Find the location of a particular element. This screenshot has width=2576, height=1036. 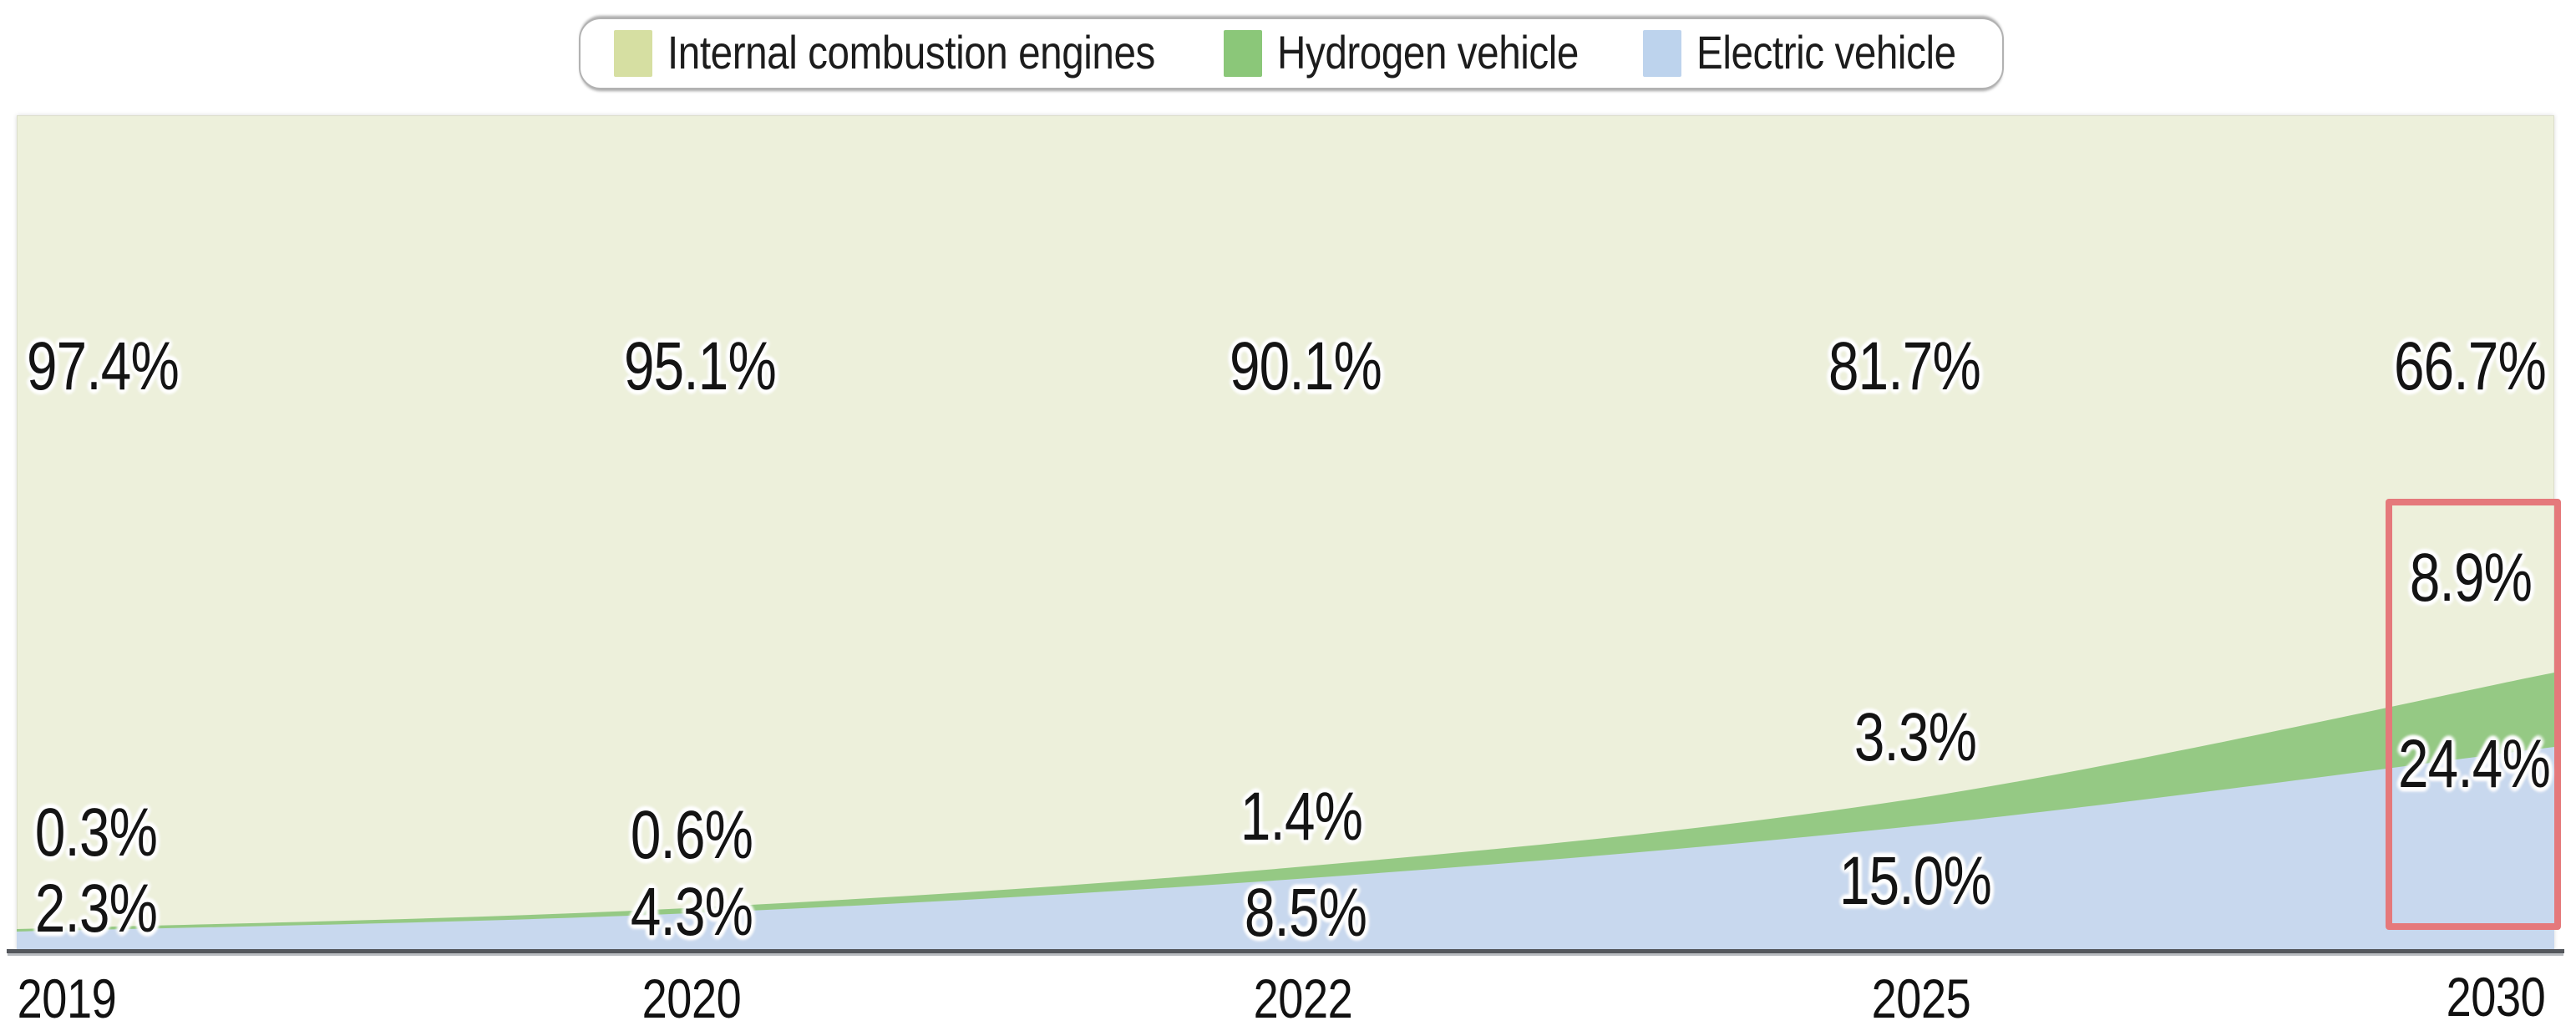

value-label-ev-2030: 24.4% is located at coordinates (2474, 764).